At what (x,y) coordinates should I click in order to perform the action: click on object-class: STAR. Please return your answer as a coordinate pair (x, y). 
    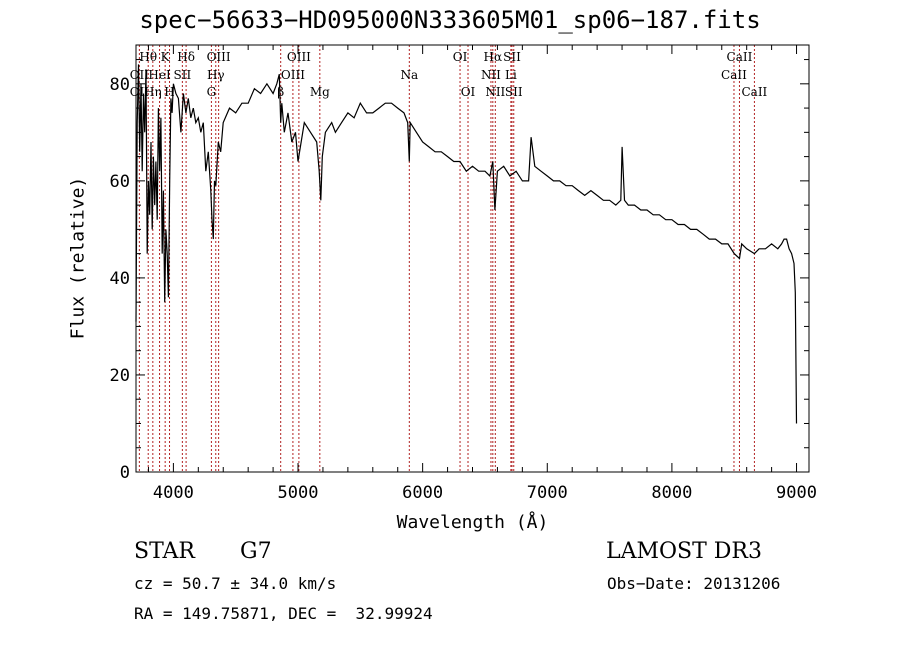
    Looking at the image, I should click on (164, 551).